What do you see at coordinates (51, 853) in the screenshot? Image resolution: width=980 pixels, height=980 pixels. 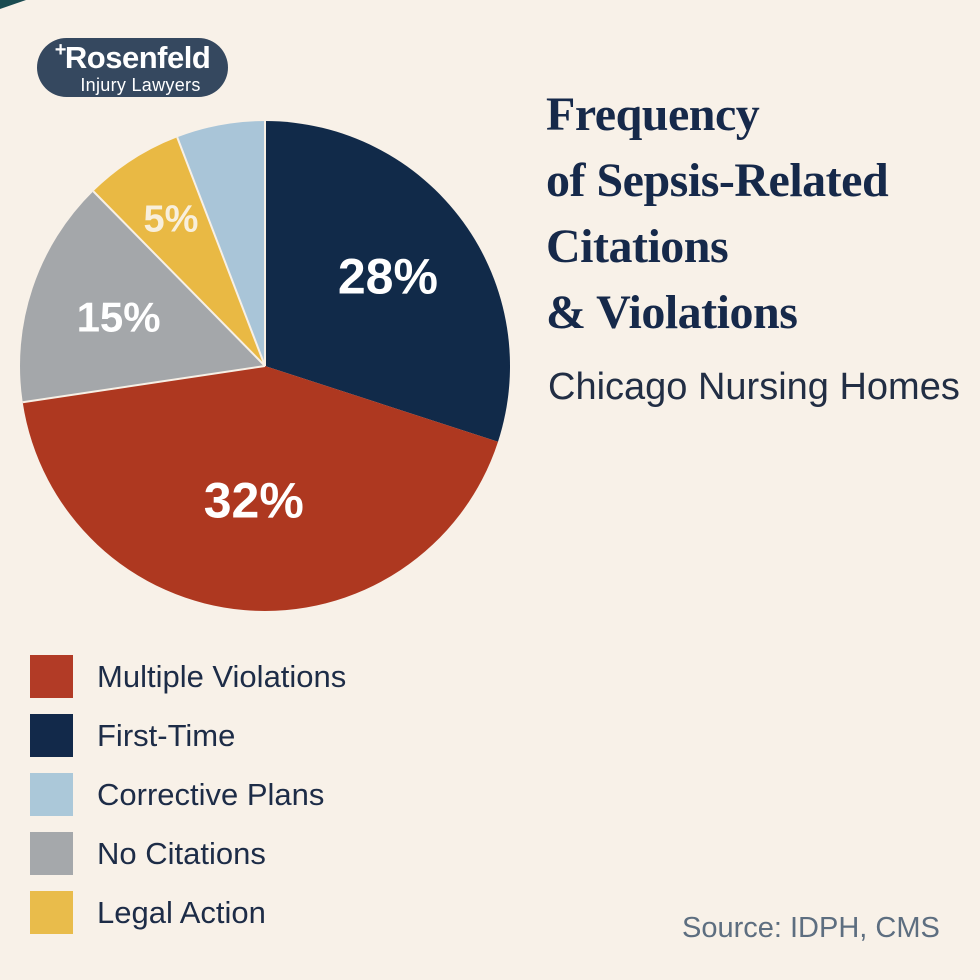 I see `legend-swatch-no-citations` at bounding box center [51, 853].